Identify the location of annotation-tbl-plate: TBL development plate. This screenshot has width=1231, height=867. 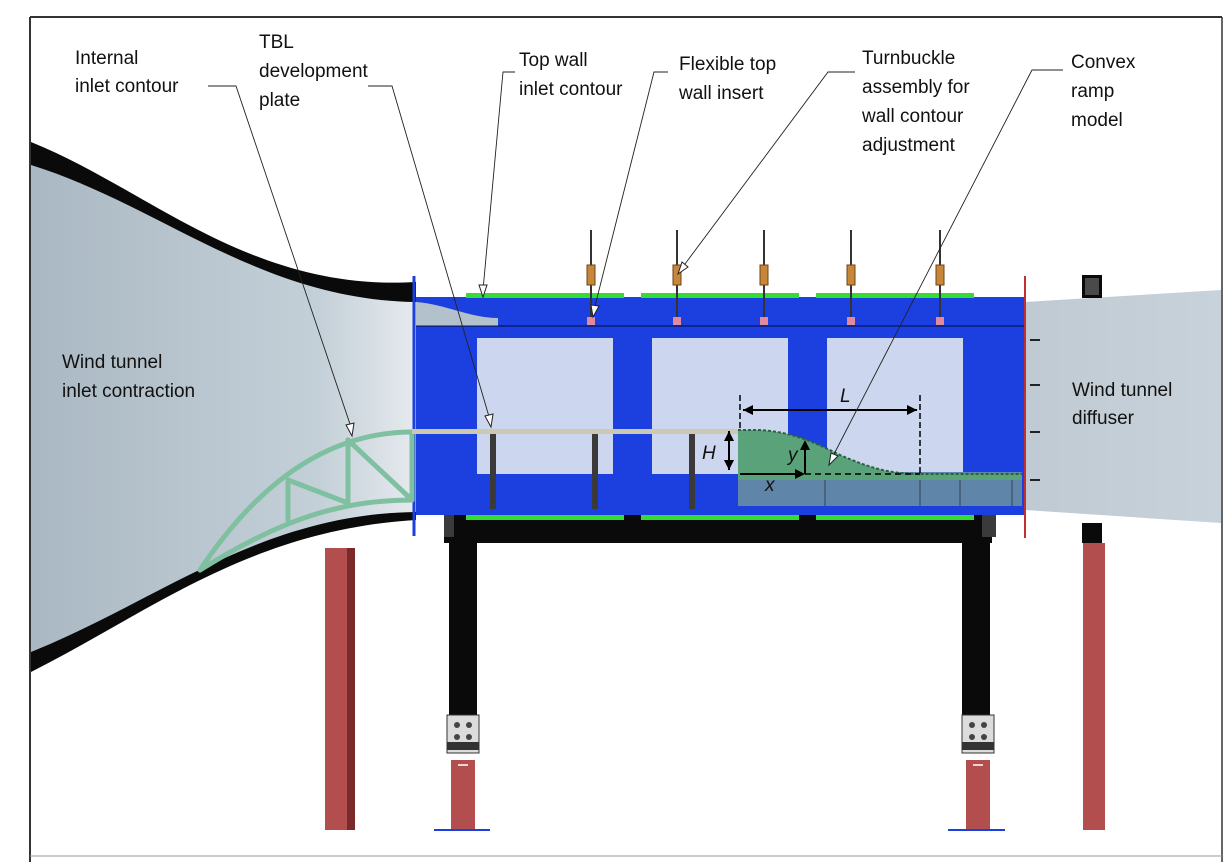
(314, 71).